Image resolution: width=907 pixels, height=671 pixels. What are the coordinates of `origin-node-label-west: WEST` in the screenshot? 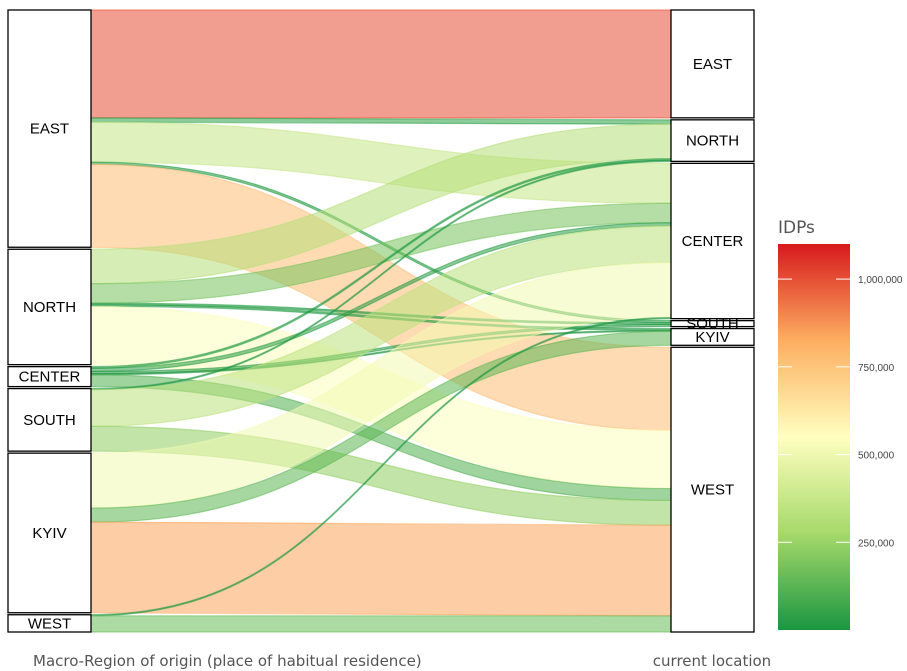 It's located at (49, 623).